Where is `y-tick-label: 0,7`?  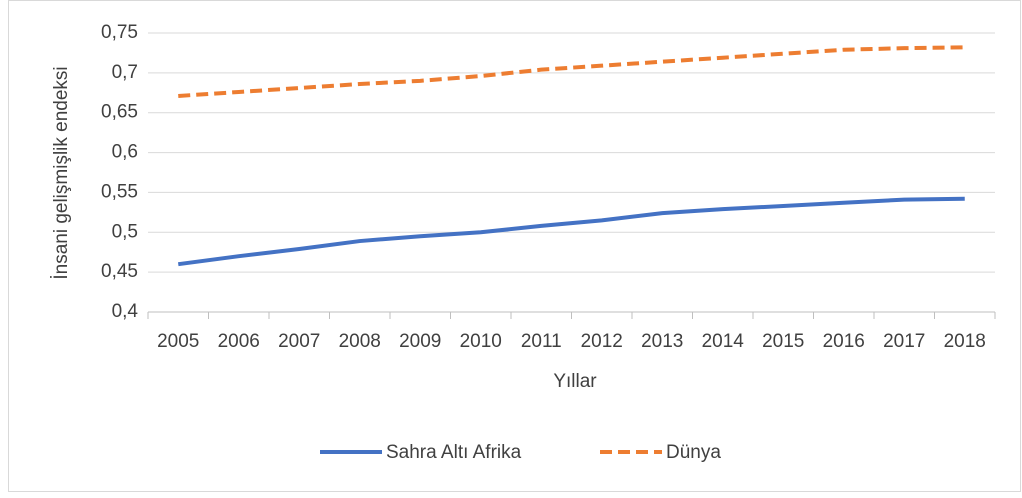
y-tick-label: 0,7 is located at coordinates (125, 72).